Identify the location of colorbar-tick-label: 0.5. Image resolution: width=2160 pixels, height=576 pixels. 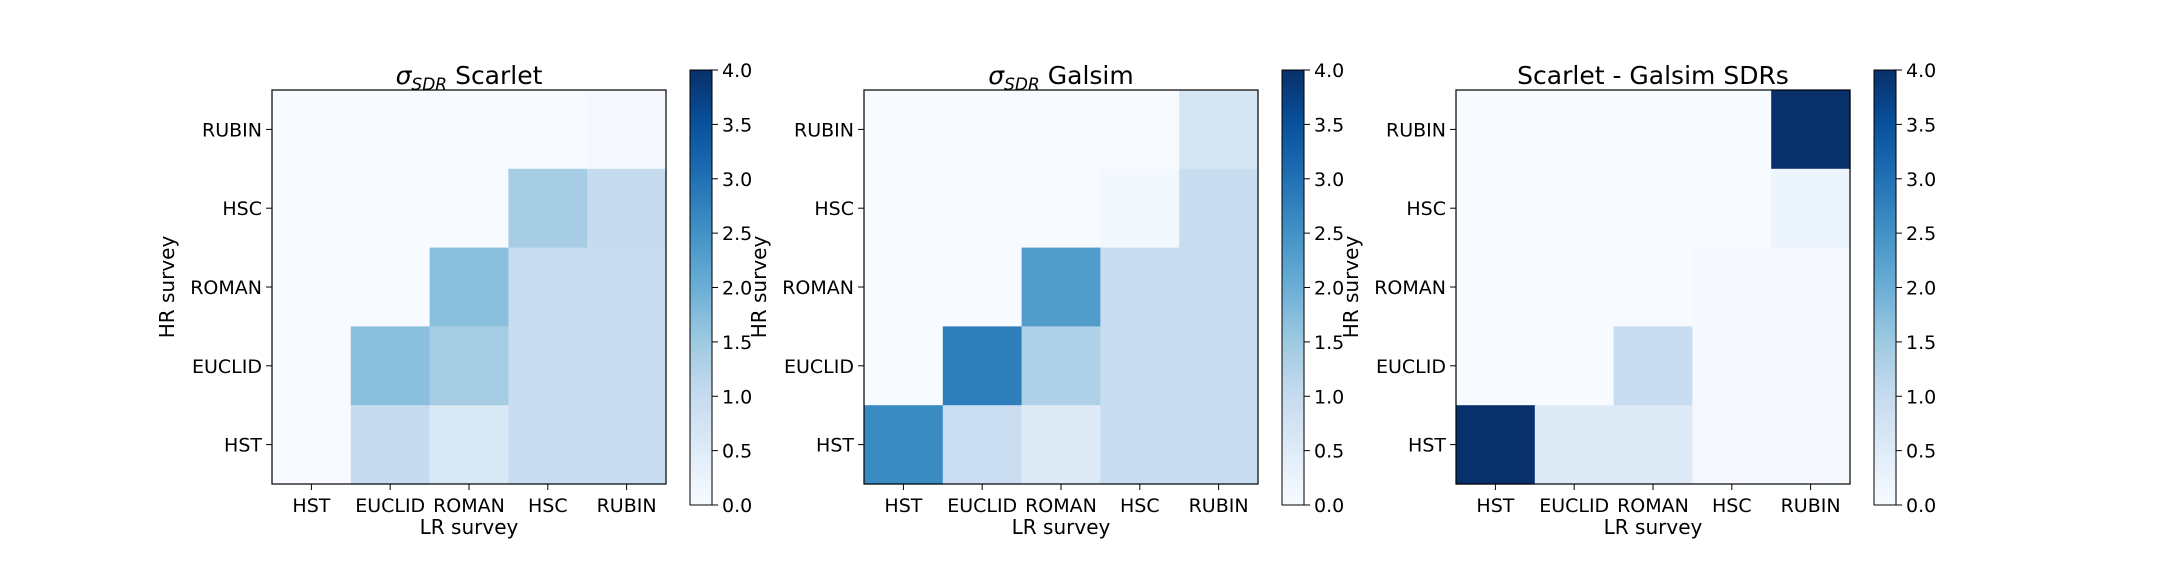
(1921, 452).